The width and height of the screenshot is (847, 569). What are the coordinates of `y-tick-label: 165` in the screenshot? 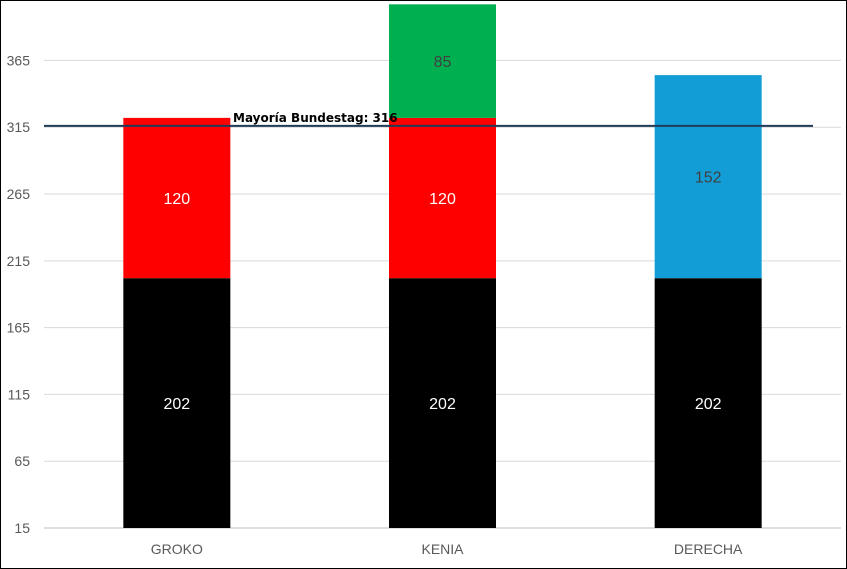 It's located at (19, 328).